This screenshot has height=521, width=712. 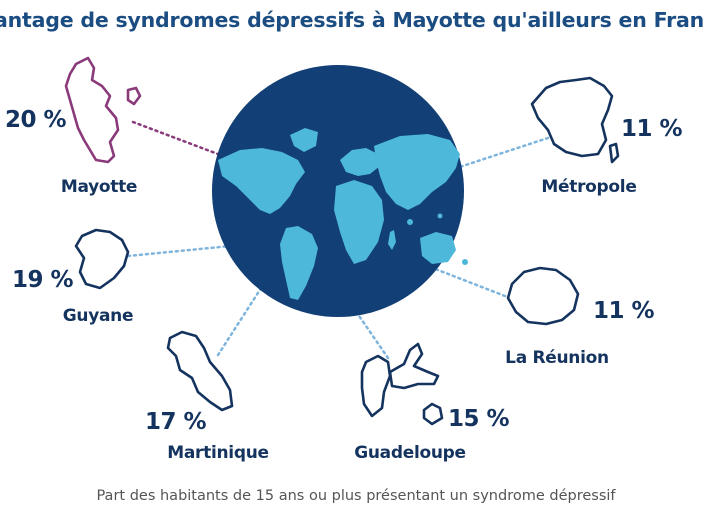 I want to click on guyane-value: 19 %, so click(x=43, y=280).